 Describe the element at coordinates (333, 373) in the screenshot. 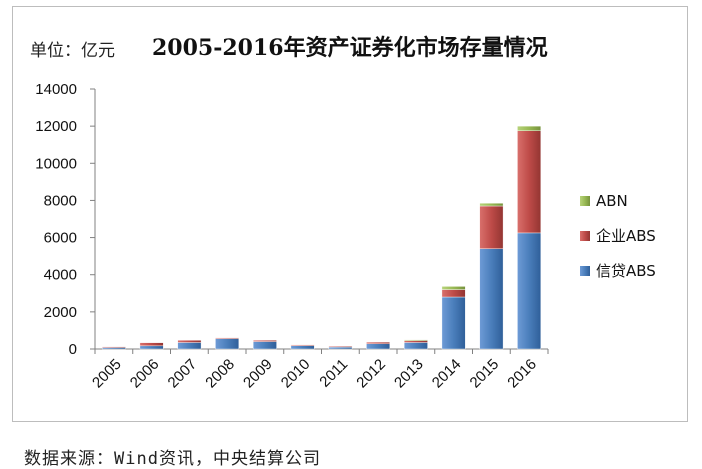

I see `x-tick-label: 2011` at that location.